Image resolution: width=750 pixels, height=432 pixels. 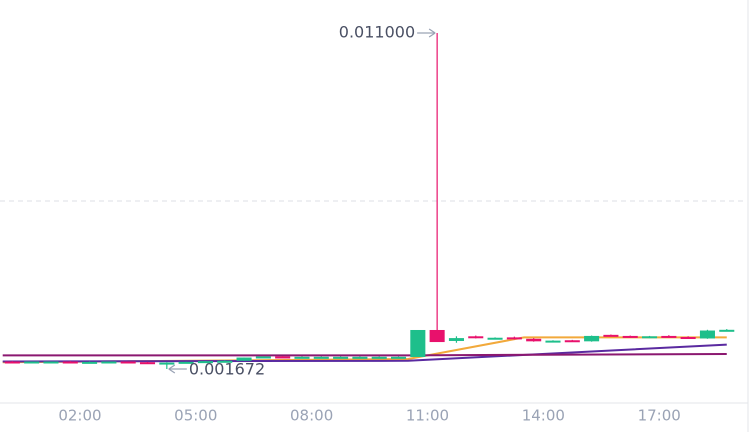 What do you see at coordinates (227, 368) in the screenshot?
I see `annotation-label: 0.001672` at bounding box center [227, 368].